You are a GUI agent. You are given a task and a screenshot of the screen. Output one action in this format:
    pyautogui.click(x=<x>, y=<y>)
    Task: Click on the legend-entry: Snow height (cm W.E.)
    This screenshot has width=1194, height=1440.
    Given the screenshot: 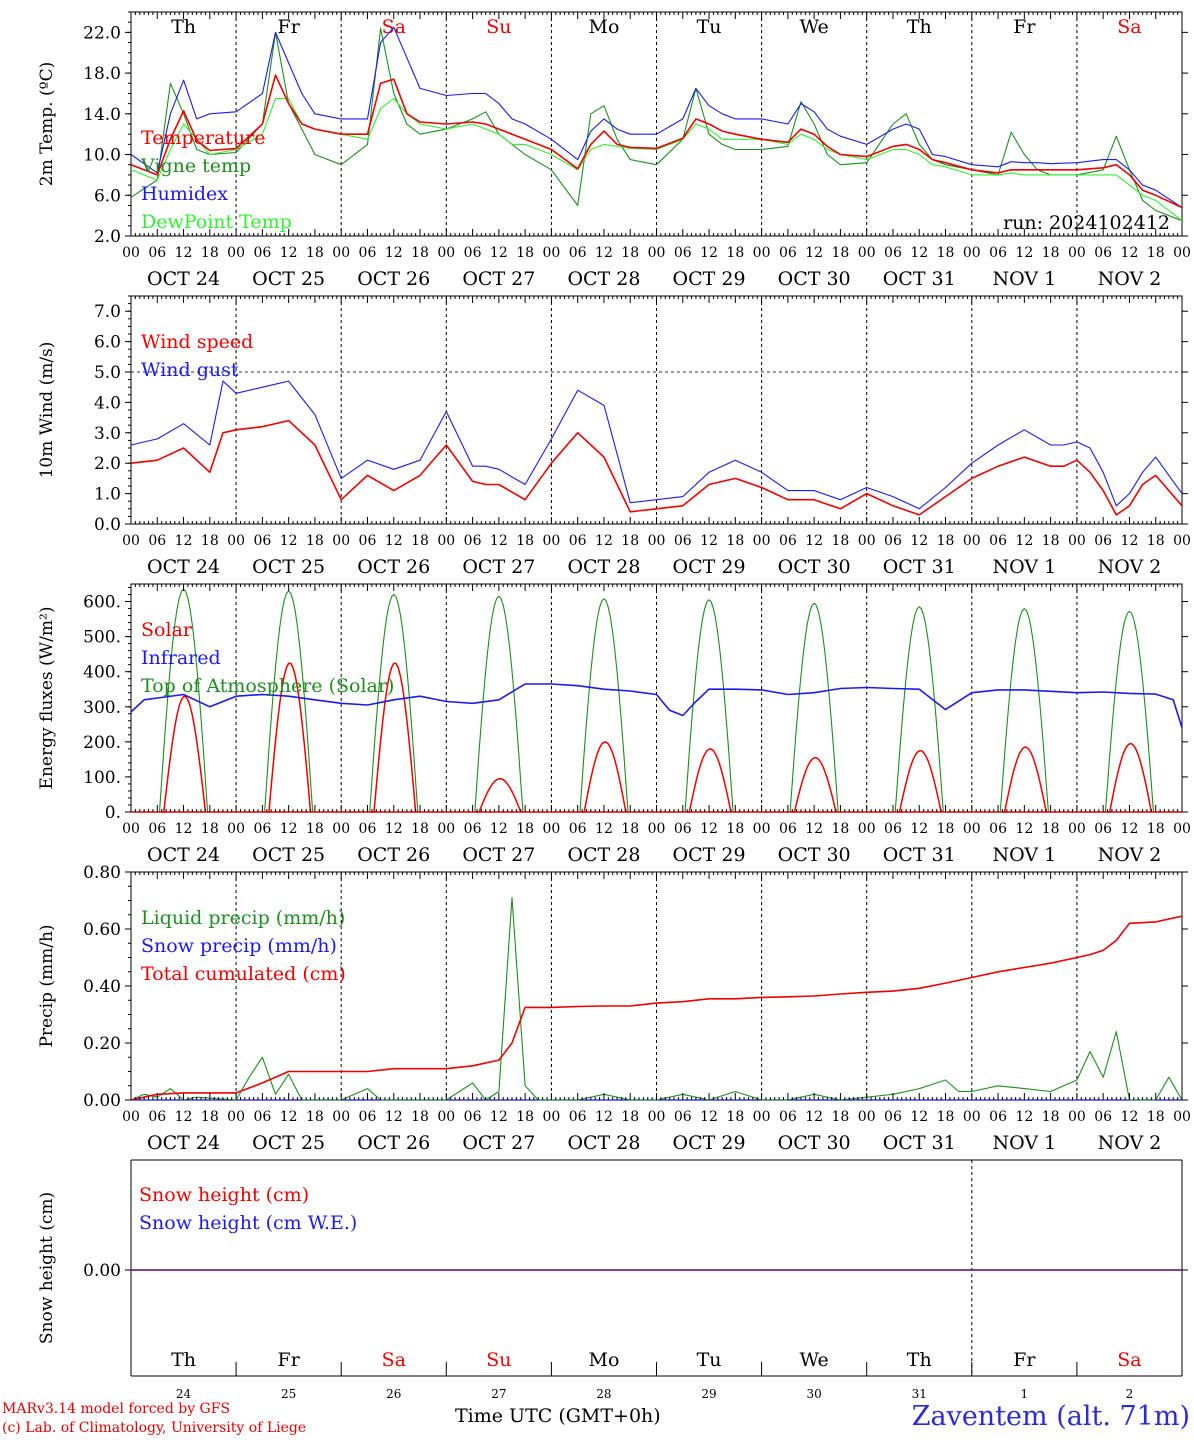 What is the action you would take?
    pyautogui.click(x=248, y=1223)
    